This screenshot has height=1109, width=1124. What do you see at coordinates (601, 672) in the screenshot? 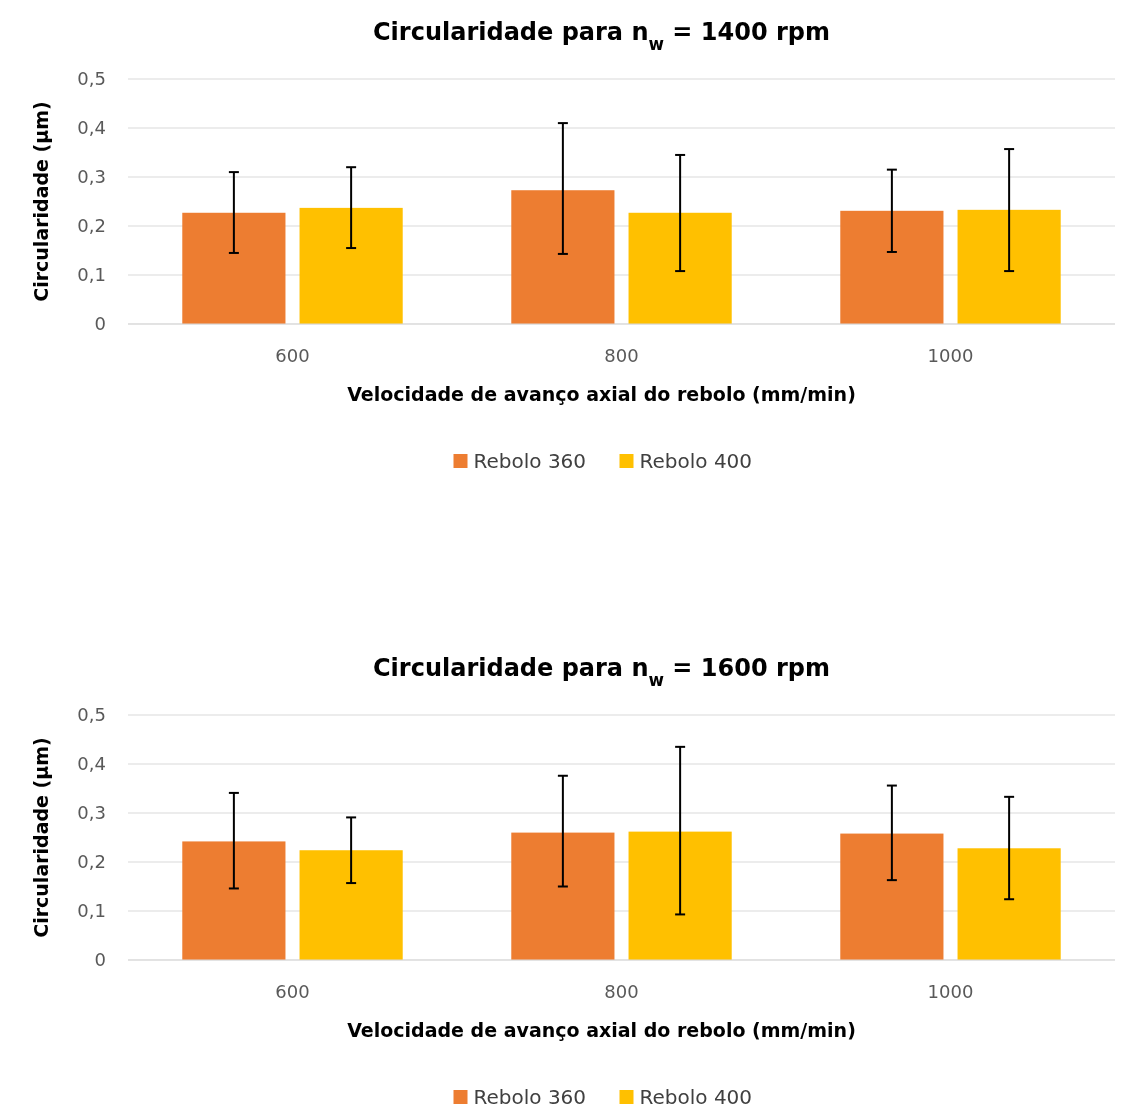
I see `chart-title: Circularidade para n$_{w}$ = 1600 rpm` at bounding box center [601, 672].